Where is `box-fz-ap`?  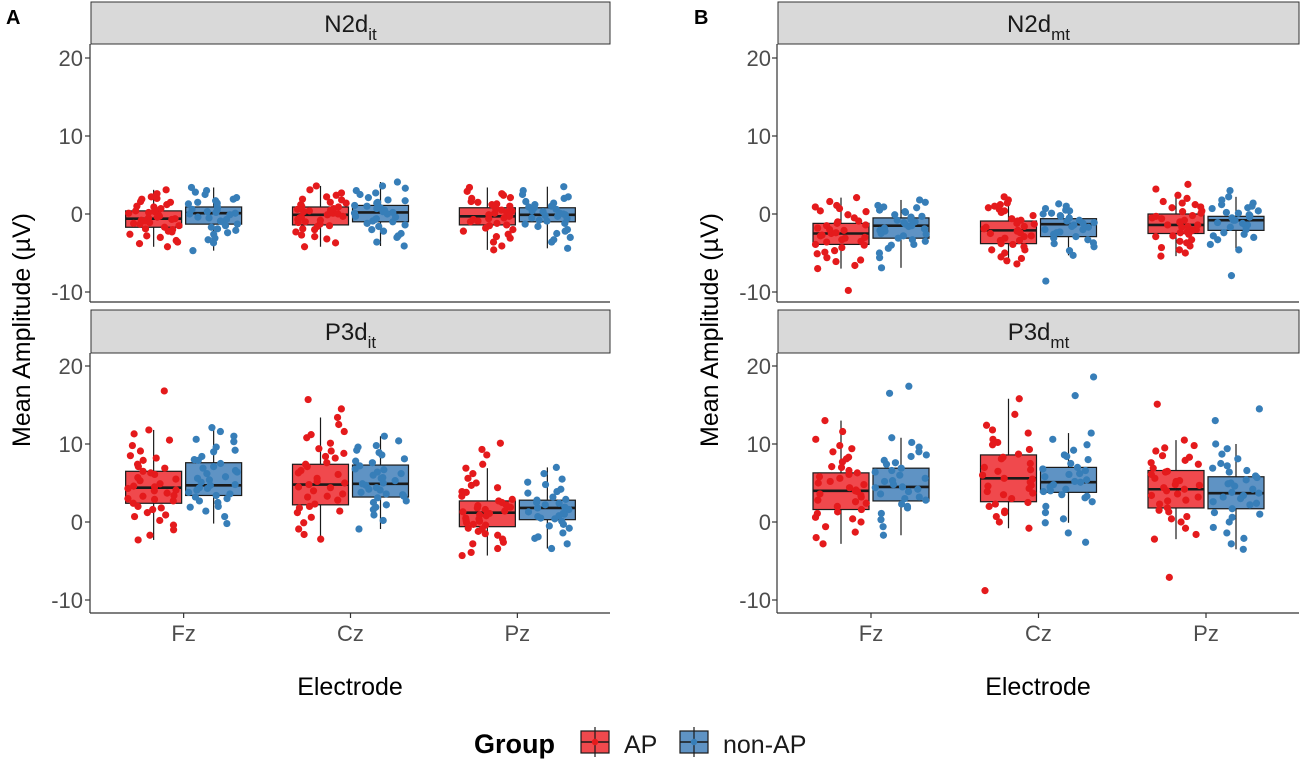
box-fz-ap is located at coordinates (153, 465).